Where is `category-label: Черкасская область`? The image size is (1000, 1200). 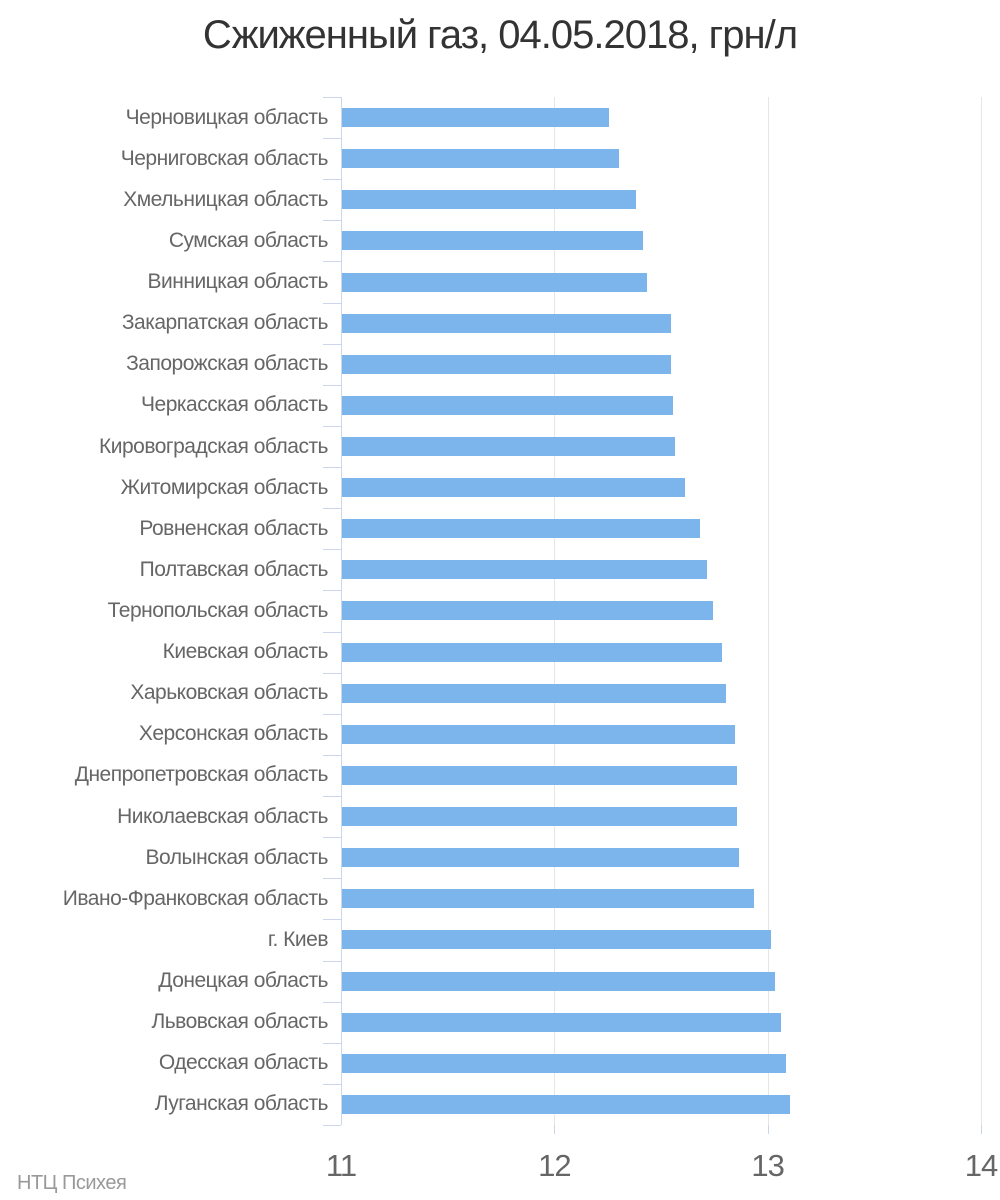 category-label: Черкасская область is located at coordinates (234, 404).